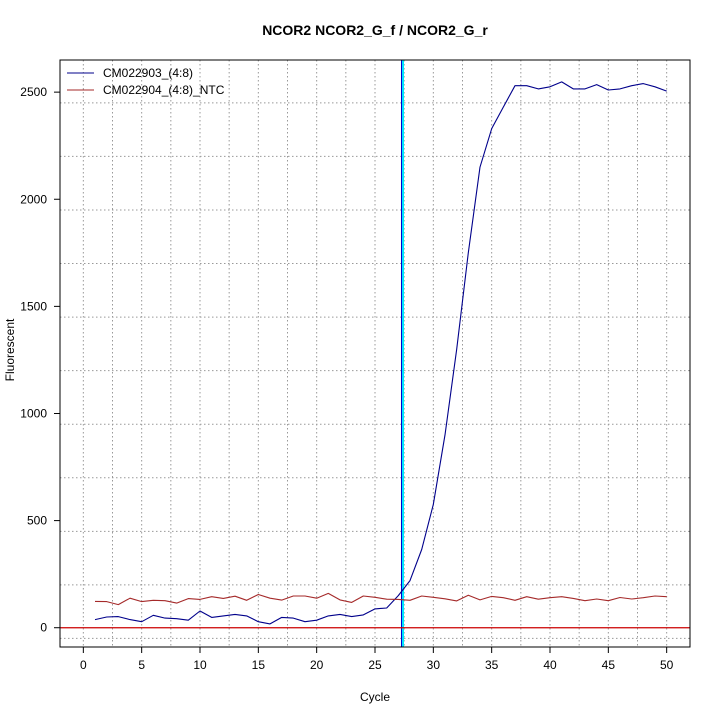 This screenshot has height=720, width=720. Describe the element at coordinates (375, 665) in the screenshot. I see `x-tick-label: 25` at that location.